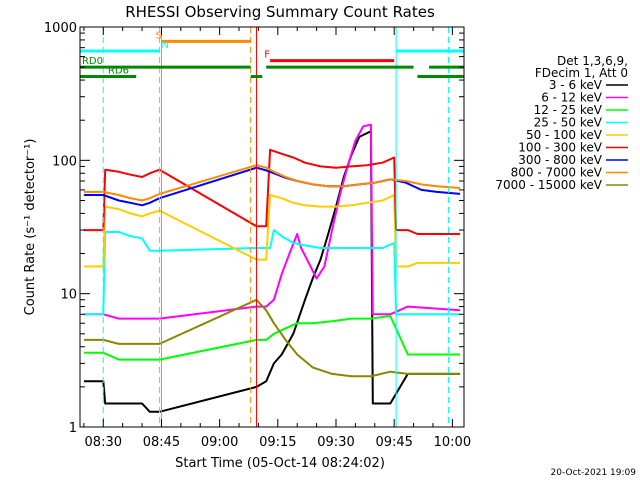  What do you see at coordinates (572, 98) in the screenshot?
I see `legend-entry-6-12-kev: 6 - 12 keV` at bounding box center [572, 98].